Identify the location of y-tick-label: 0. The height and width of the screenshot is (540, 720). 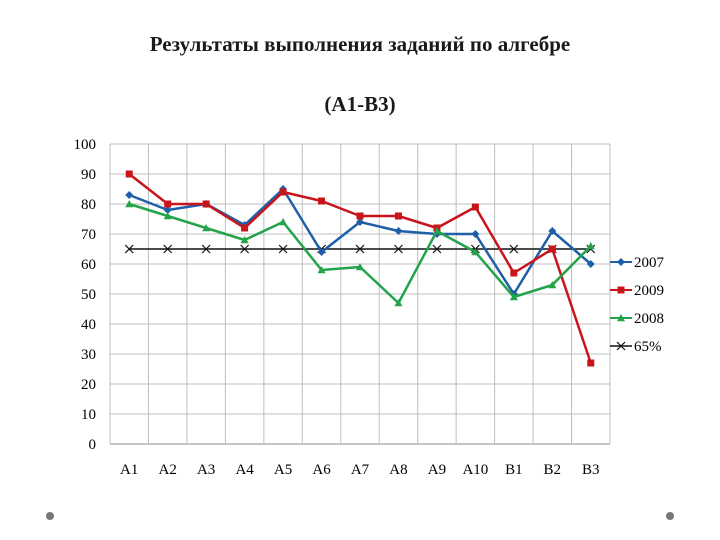
(93, 445).